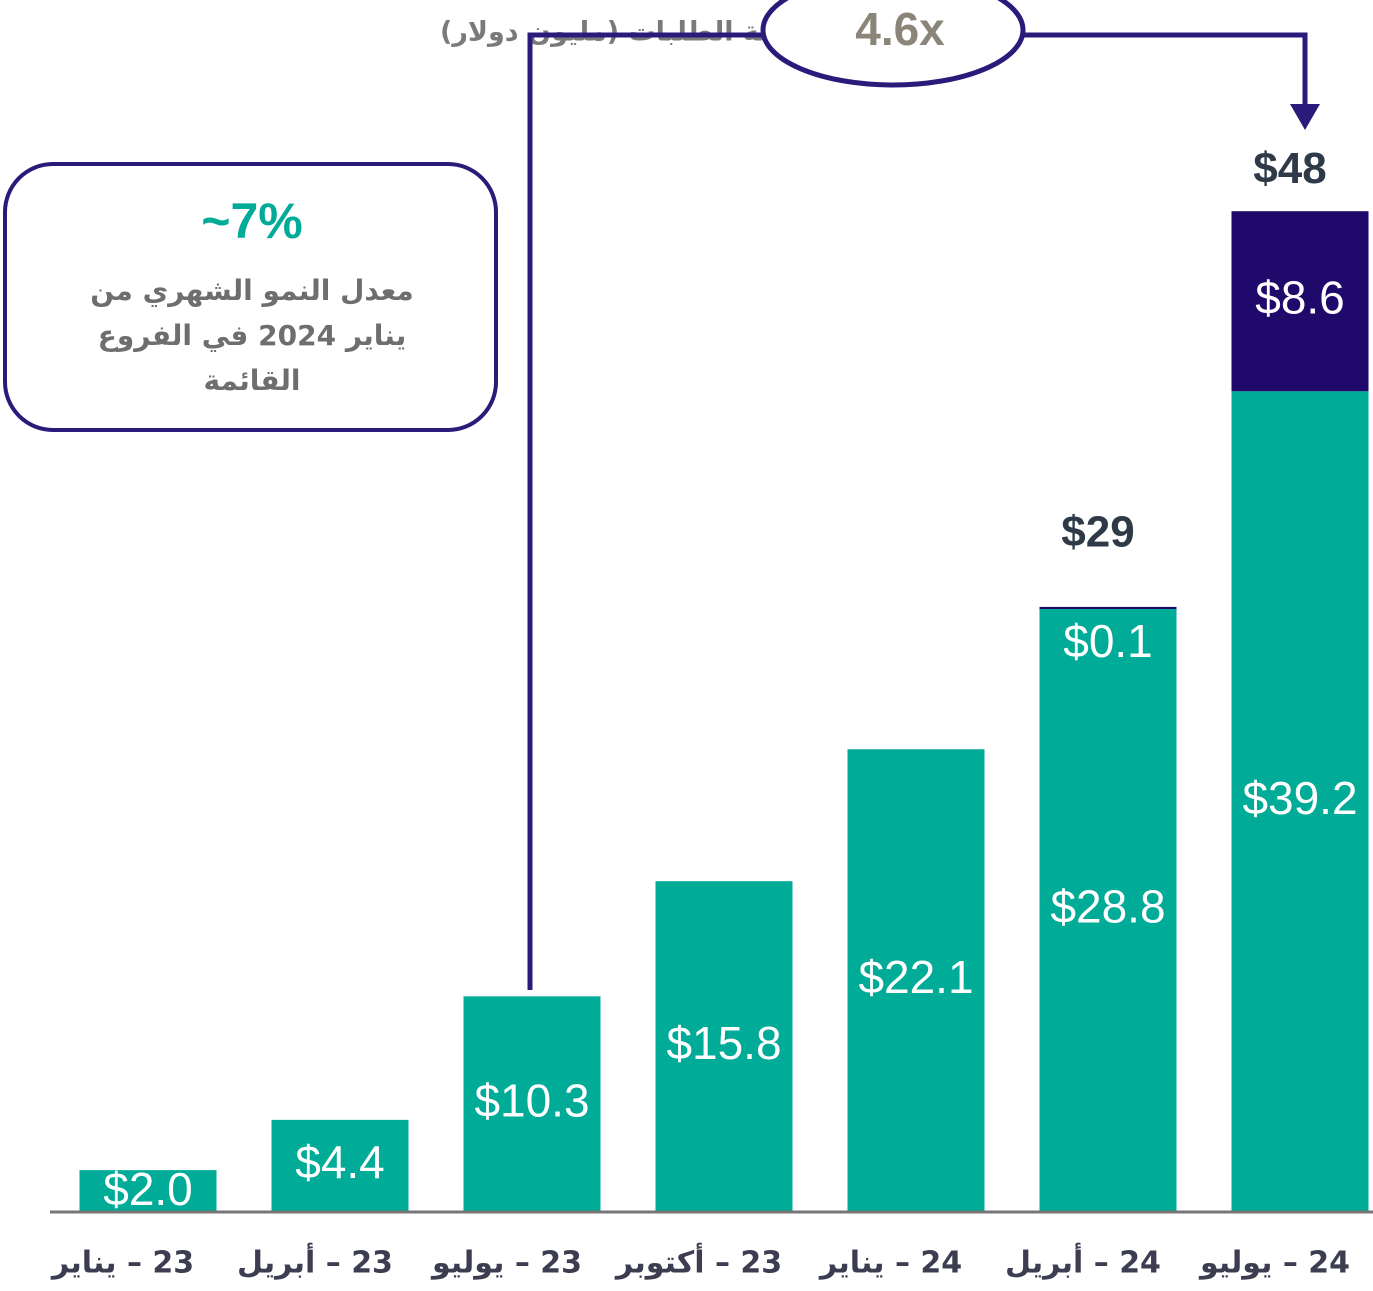 The width and height of the screenshot is (1373, 1291). Describe the element at coordinates (623, 32) in the screenshot. I see `chart-title: قيمة الطلبات (مليون دولار)` at that location.